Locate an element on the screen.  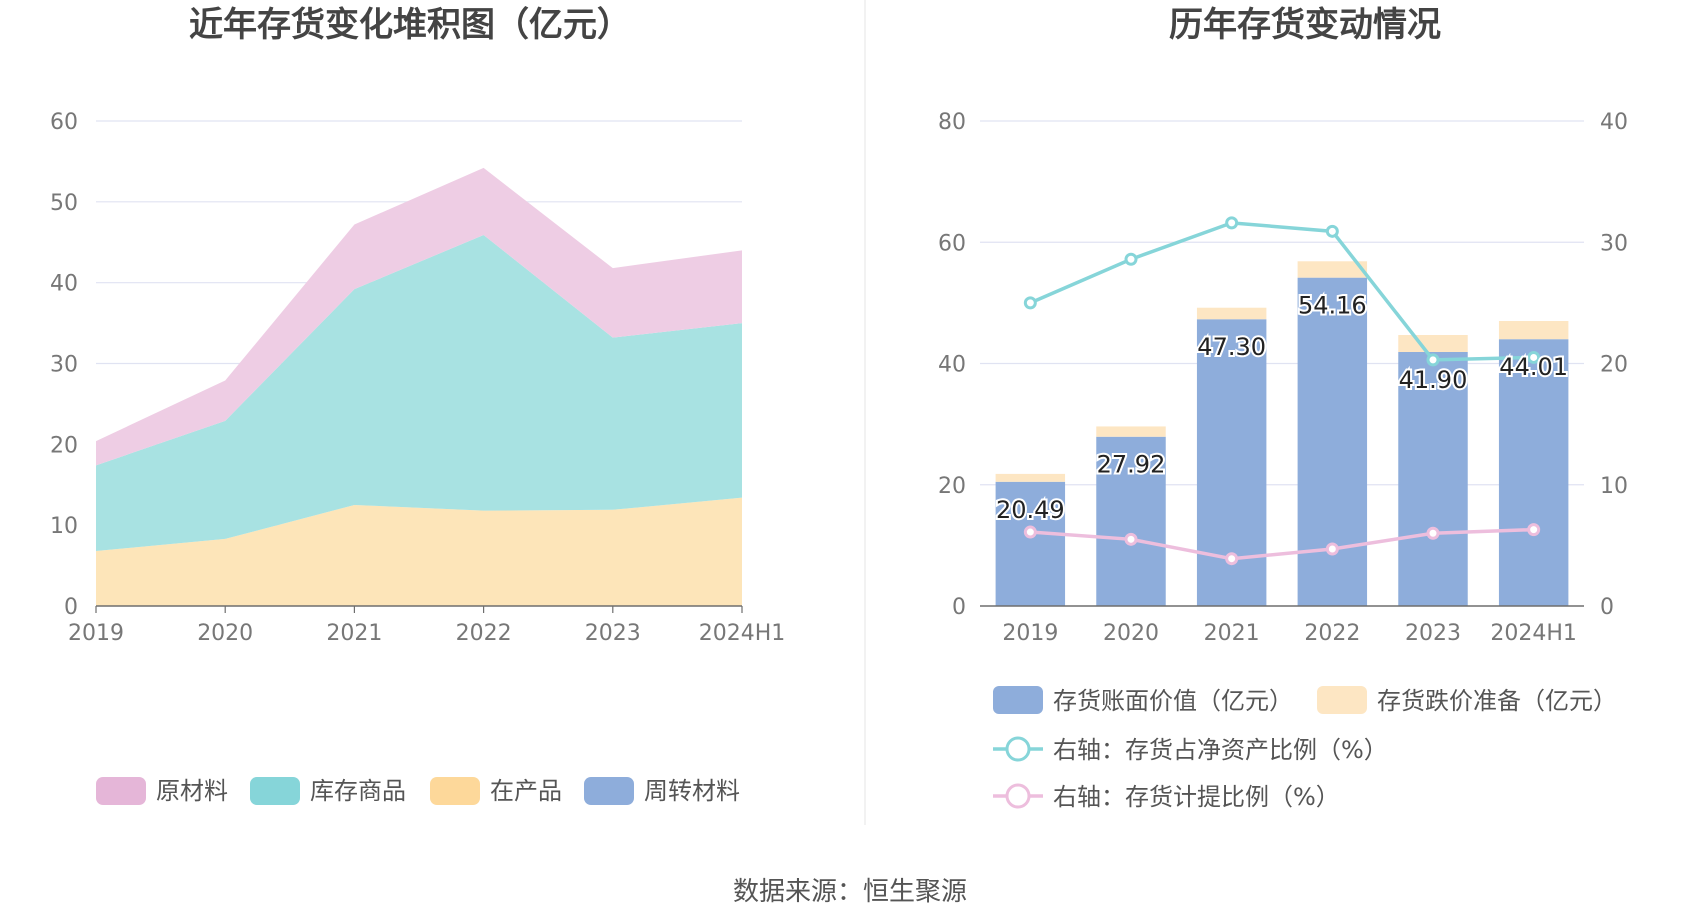
right-y-left-tick-label: 40 is located at coordinates (952, 365).